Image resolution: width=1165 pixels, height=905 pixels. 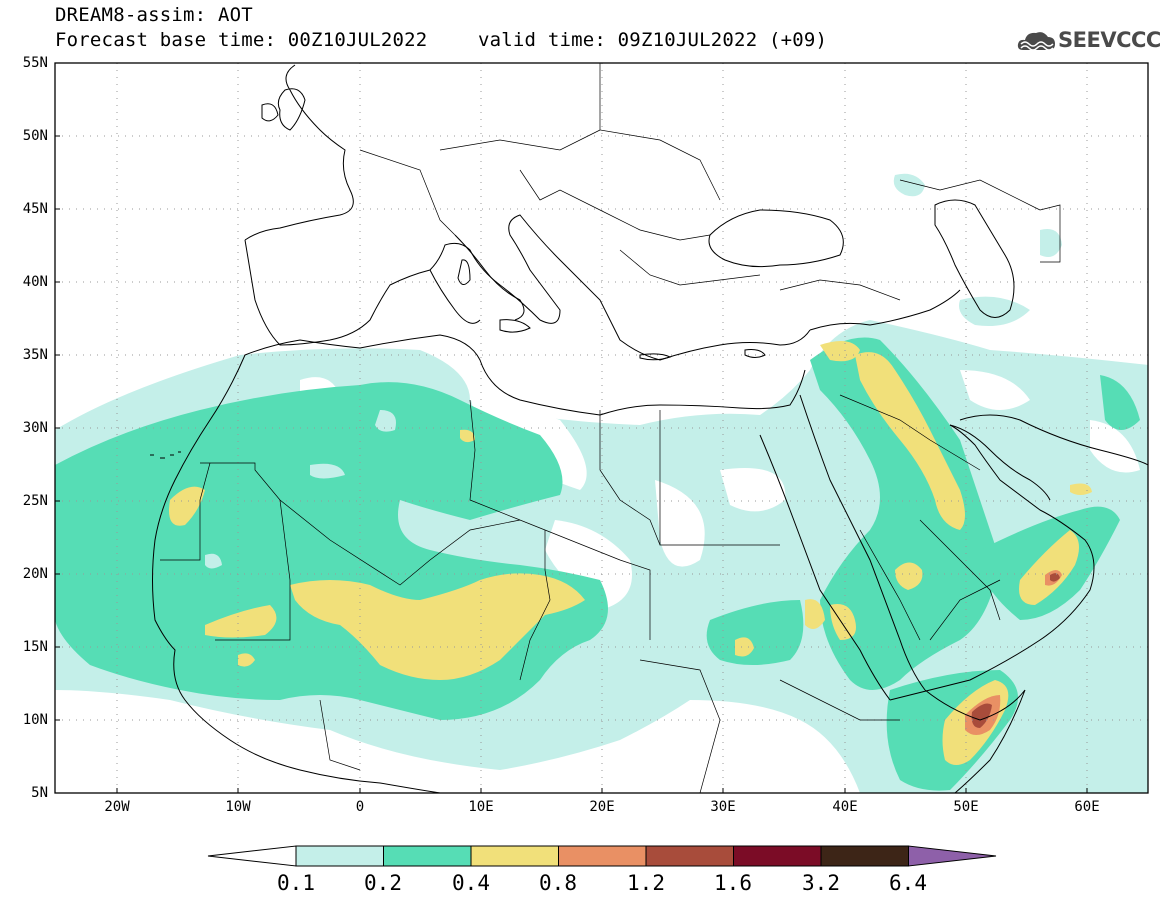 I want to click on seevccc-logo: SEEVCCC, so click(x=1109, y=40).